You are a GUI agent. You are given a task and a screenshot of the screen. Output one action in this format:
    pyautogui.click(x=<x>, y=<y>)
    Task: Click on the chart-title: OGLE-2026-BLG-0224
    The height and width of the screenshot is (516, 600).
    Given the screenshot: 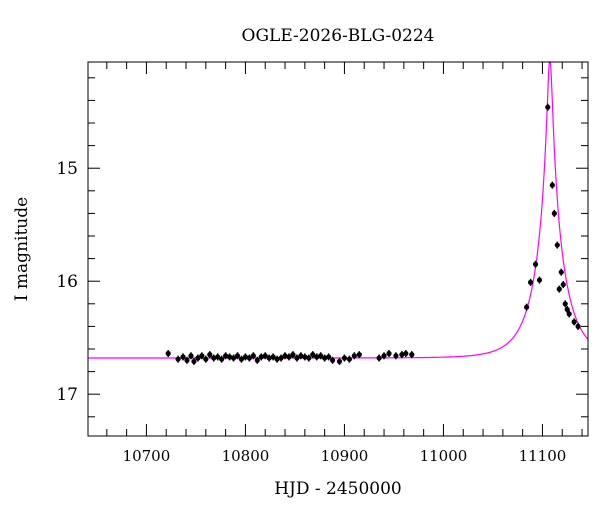 What is the action you would take?
    pyautogui.click(x=338, y=36)
    